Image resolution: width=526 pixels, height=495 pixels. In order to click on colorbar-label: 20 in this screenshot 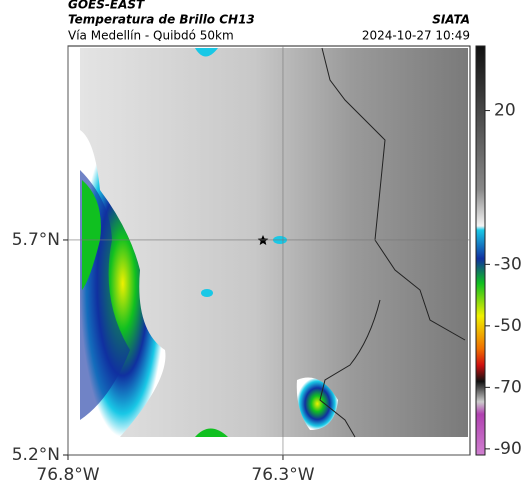, I will do `click(505, 111)`.